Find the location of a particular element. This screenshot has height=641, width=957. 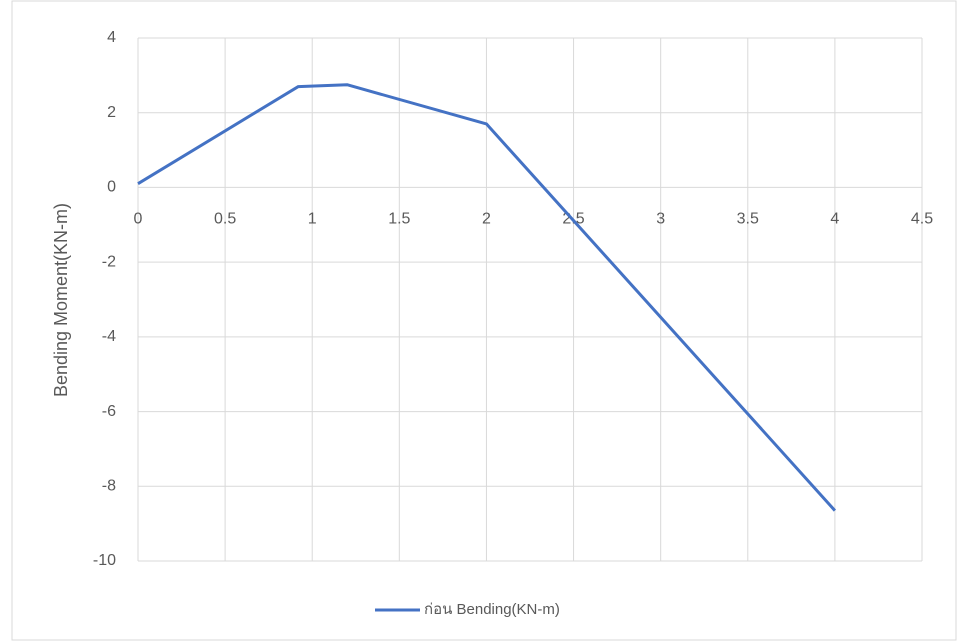

y-axis-label: Bending Moment(KN-m) is located at coordinates (61, 300).